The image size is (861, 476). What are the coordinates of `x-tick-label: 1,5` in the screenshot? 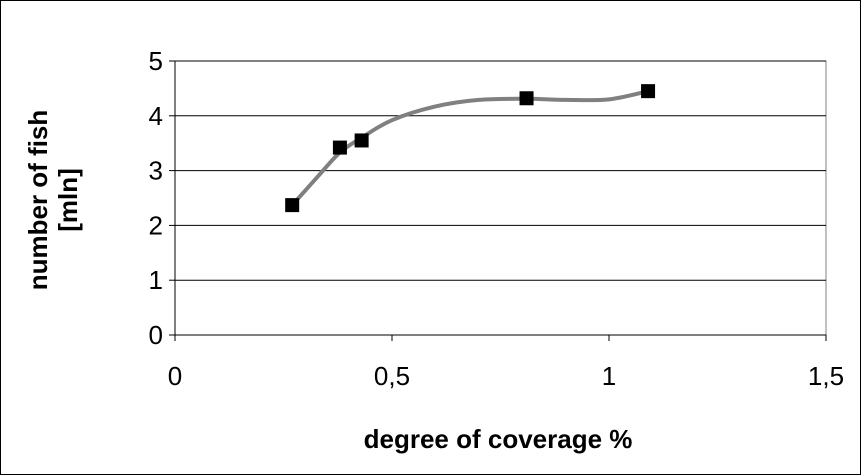 It's located at (826, 376).